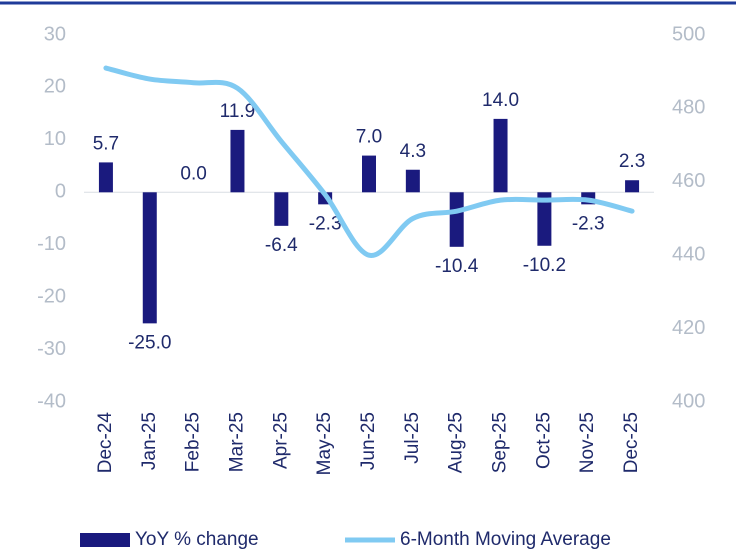 This screenshot has height=559, width=736. I want to click on y-tick-label: -30, so click(51, 349).